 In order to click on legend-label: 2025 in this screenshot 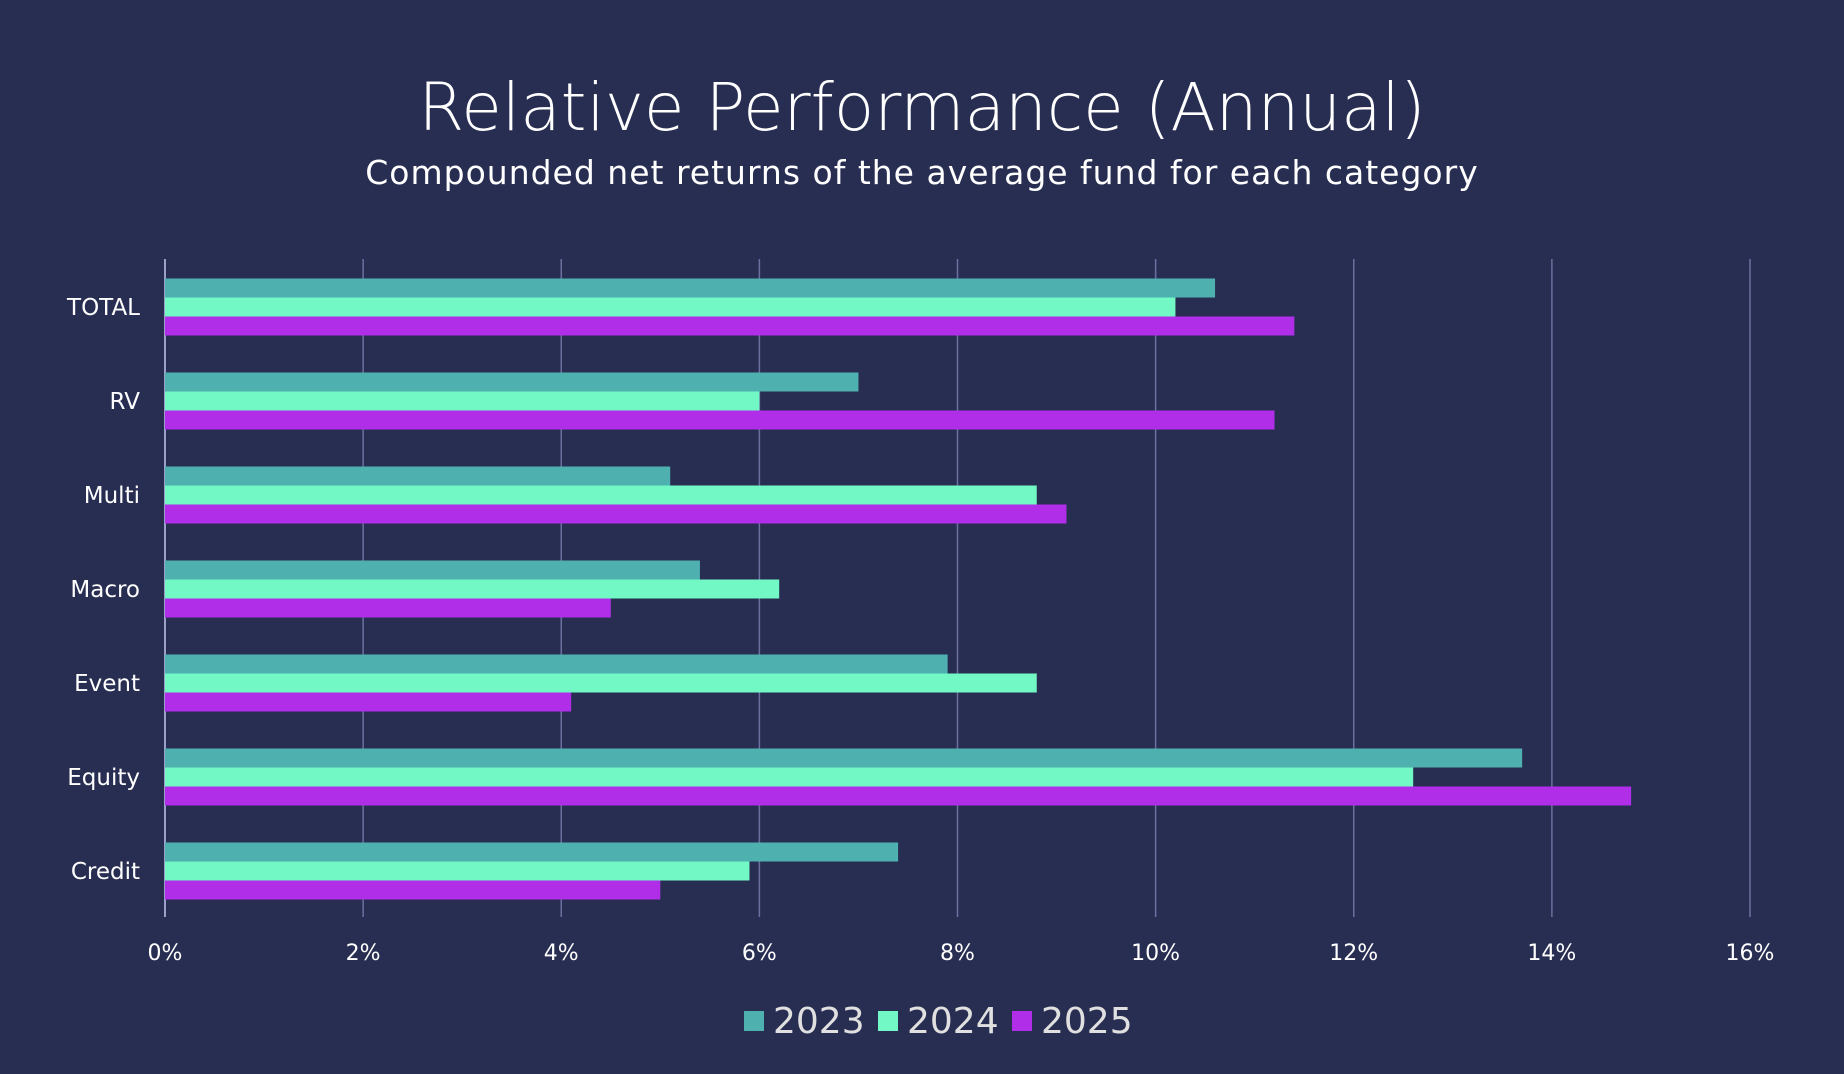, I will do `click(1087, 1021)`.